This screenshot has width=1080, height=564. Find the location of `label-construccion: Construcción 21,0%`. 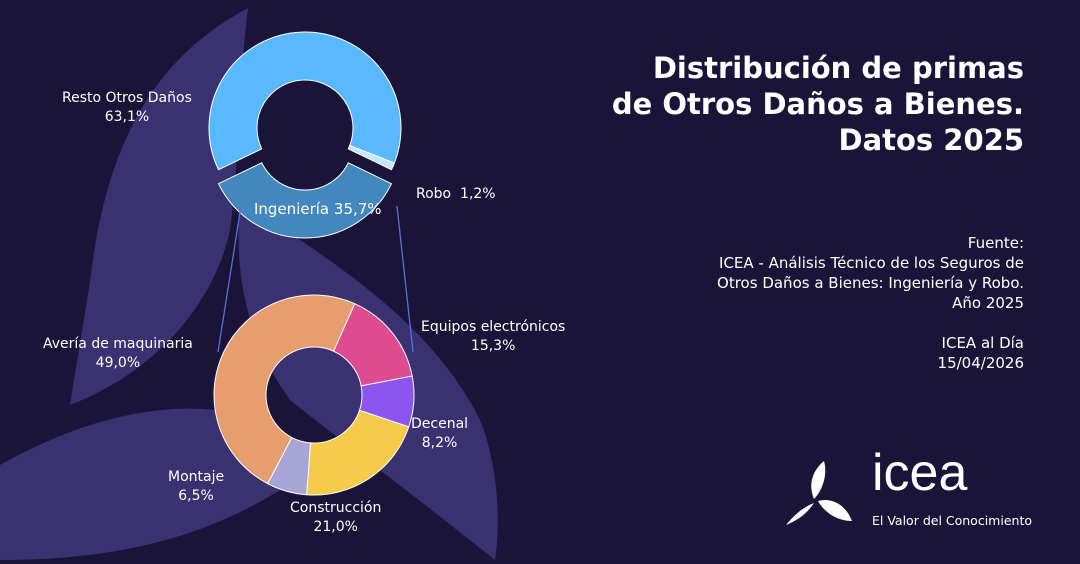

label-construccion: Construcción 21,0% is located at coordinates (336, 517).